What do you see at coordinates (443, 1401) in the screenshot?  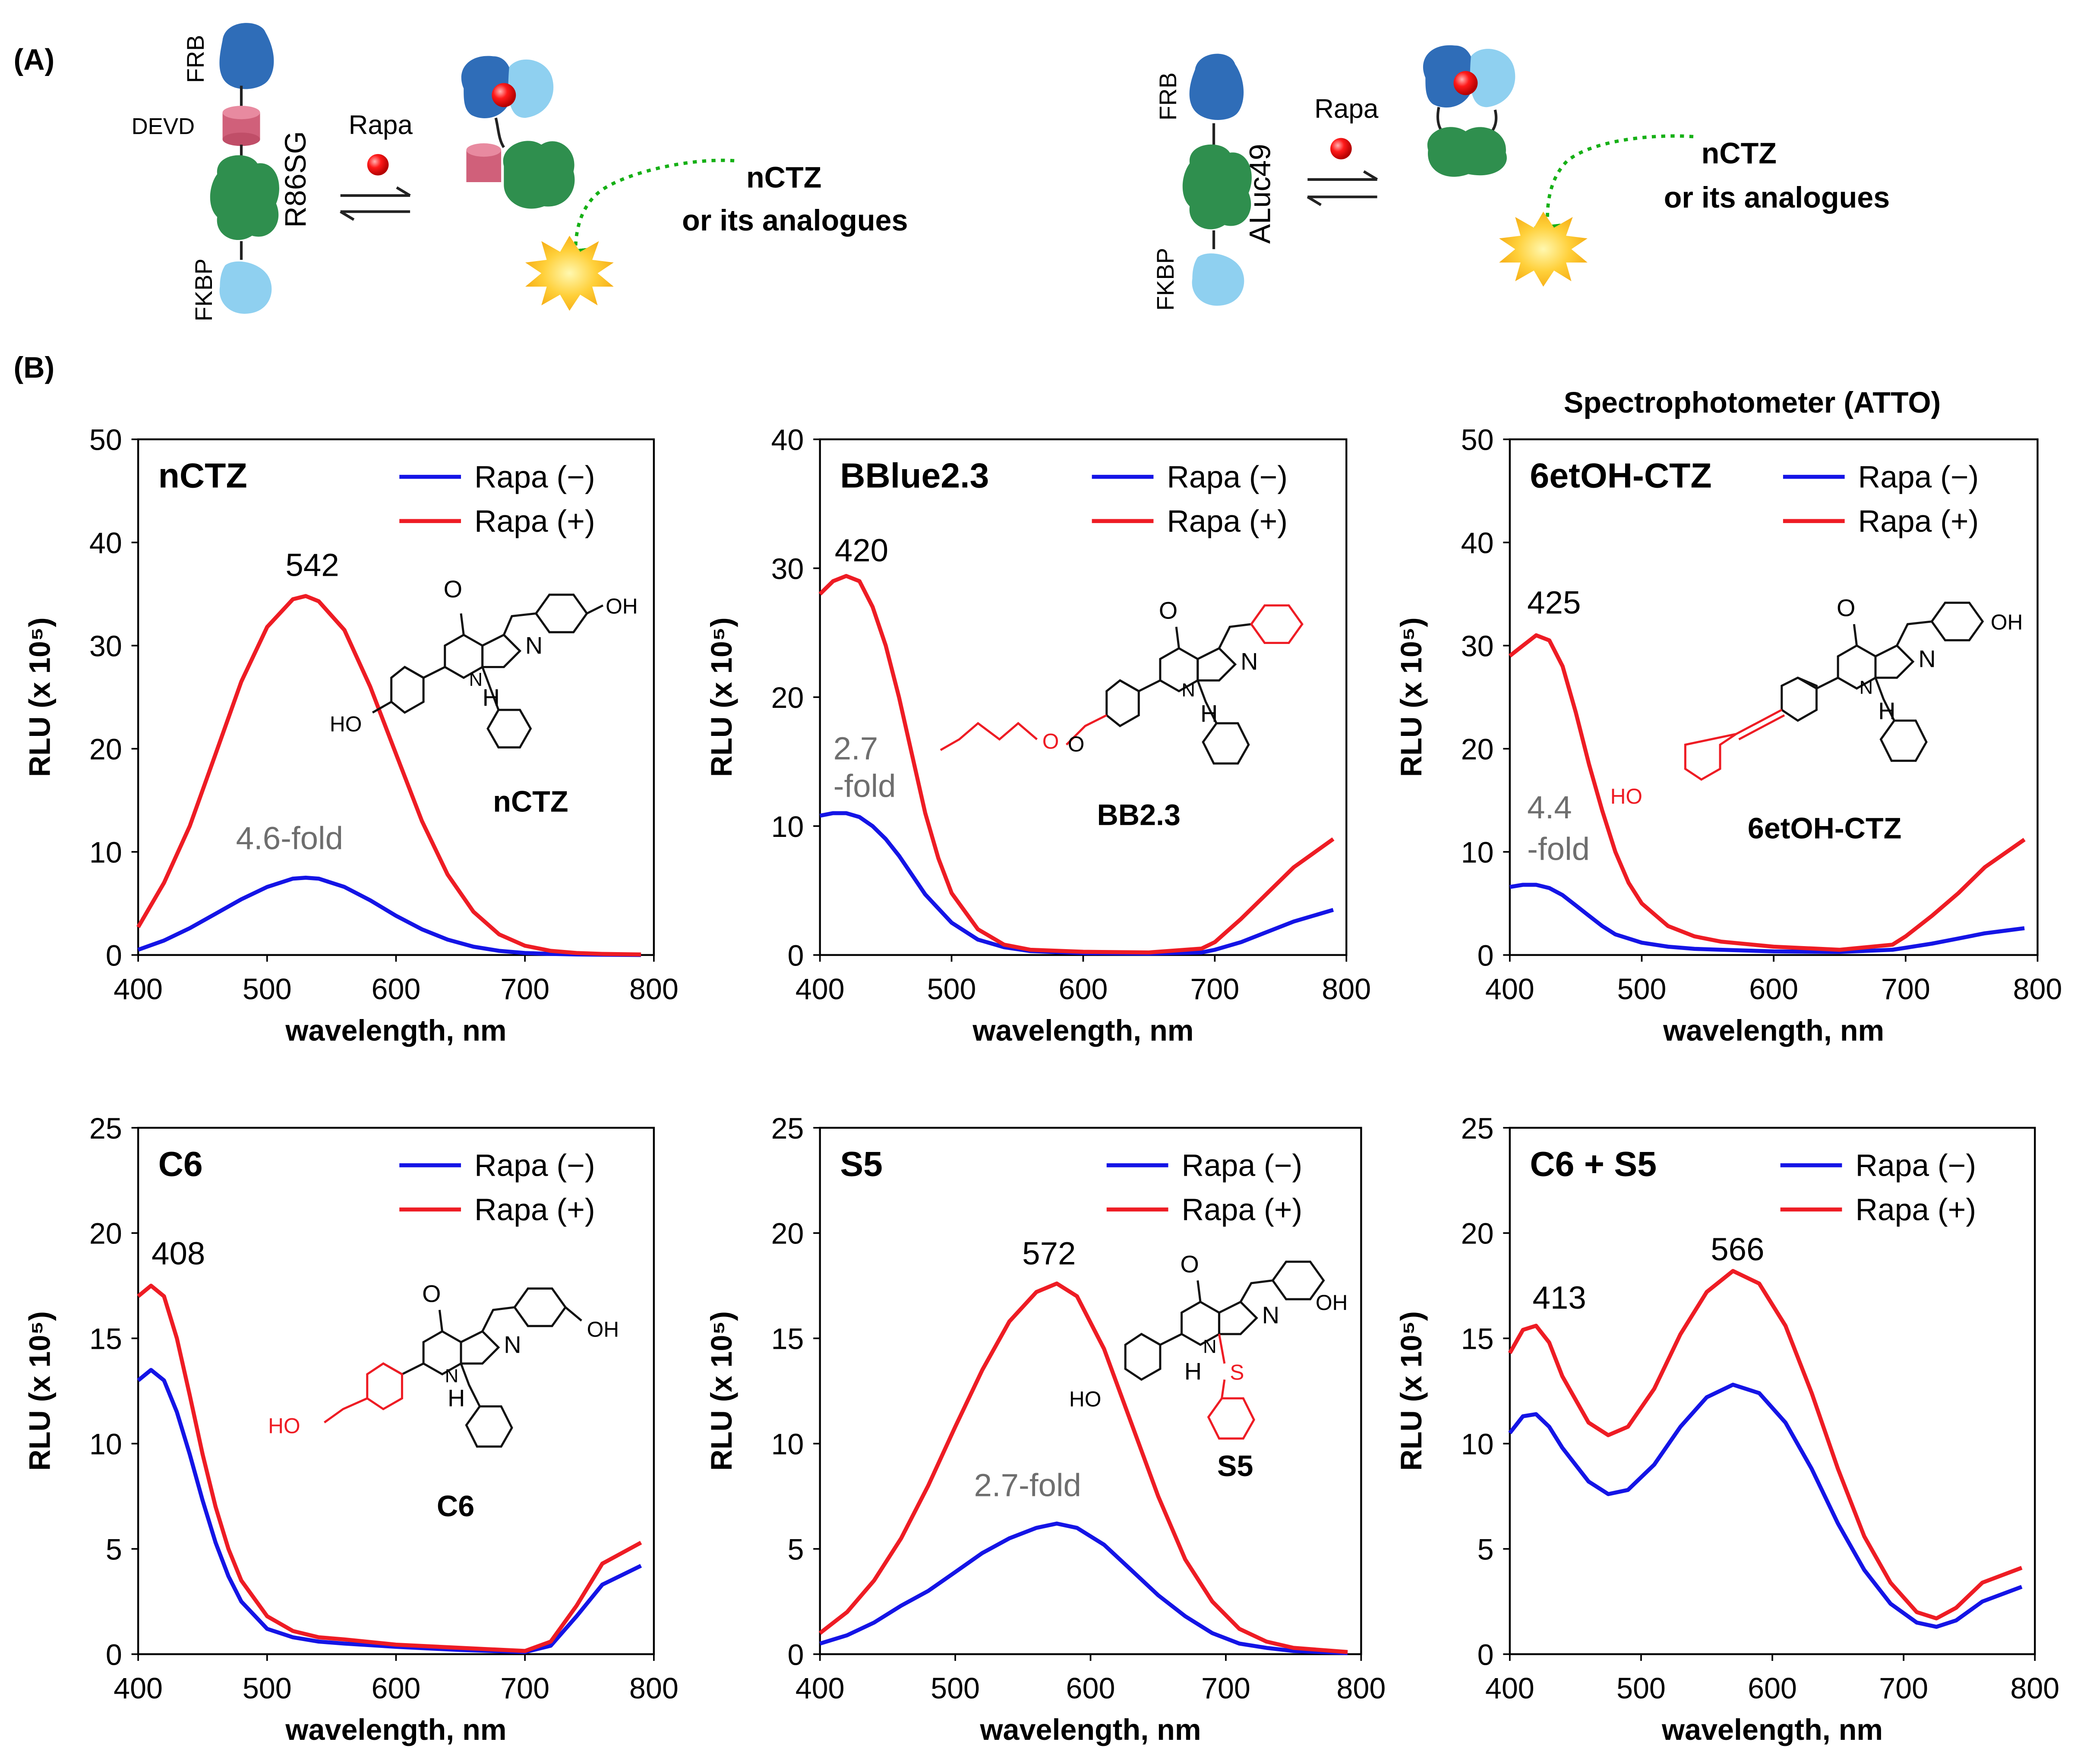 I see `structure-c6-labels: O N H N OH HO C6` at bounding box center [443, 1401].